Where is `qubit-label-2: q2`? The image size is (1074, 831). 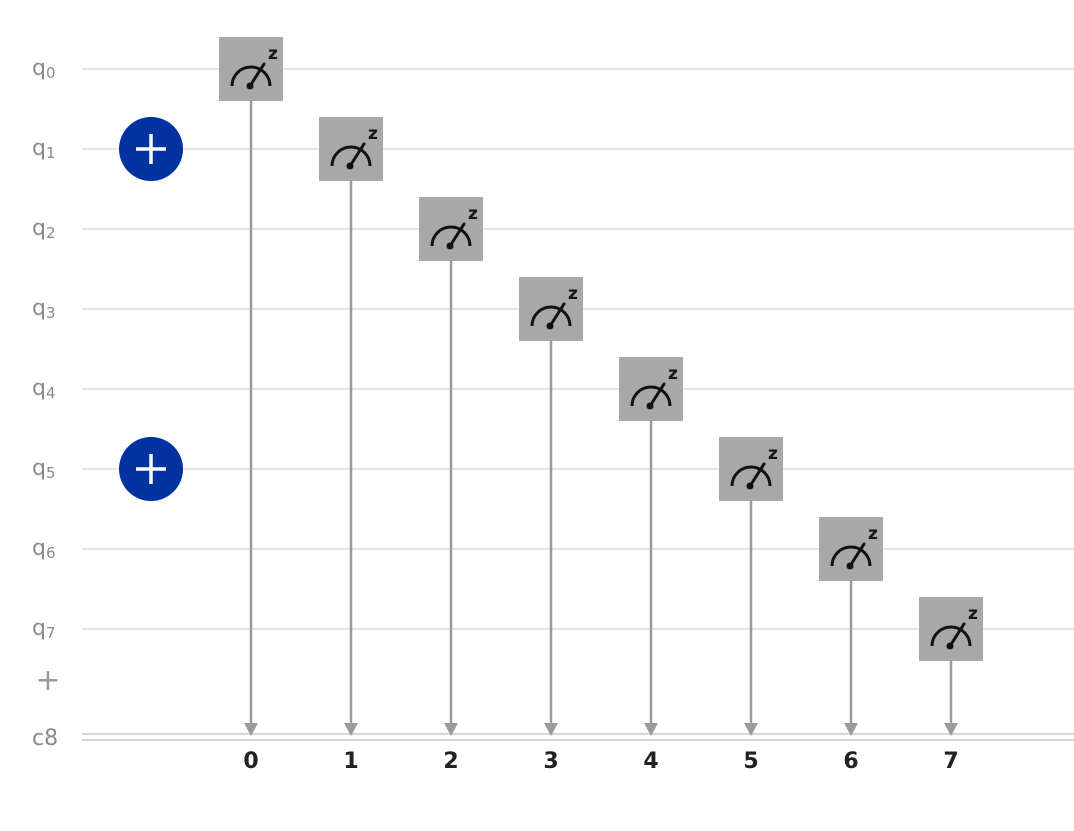
qubit-label-2: q2 is located at coordinates (44, 229).